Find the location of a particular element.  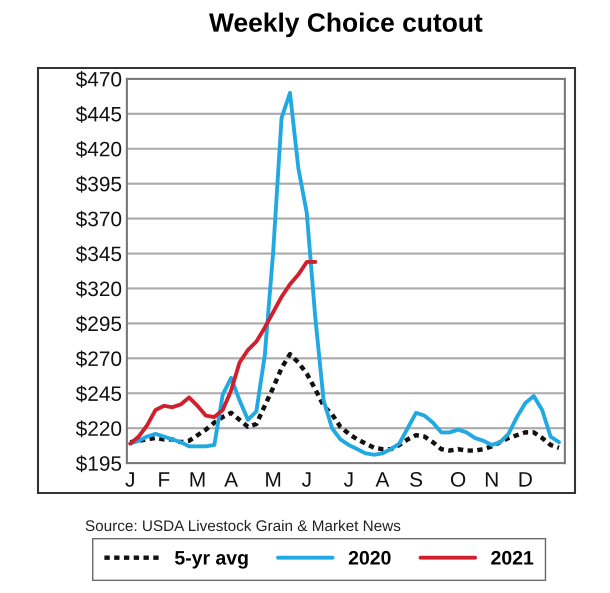

x-tick-label: S is located at coordinates (416, 479).